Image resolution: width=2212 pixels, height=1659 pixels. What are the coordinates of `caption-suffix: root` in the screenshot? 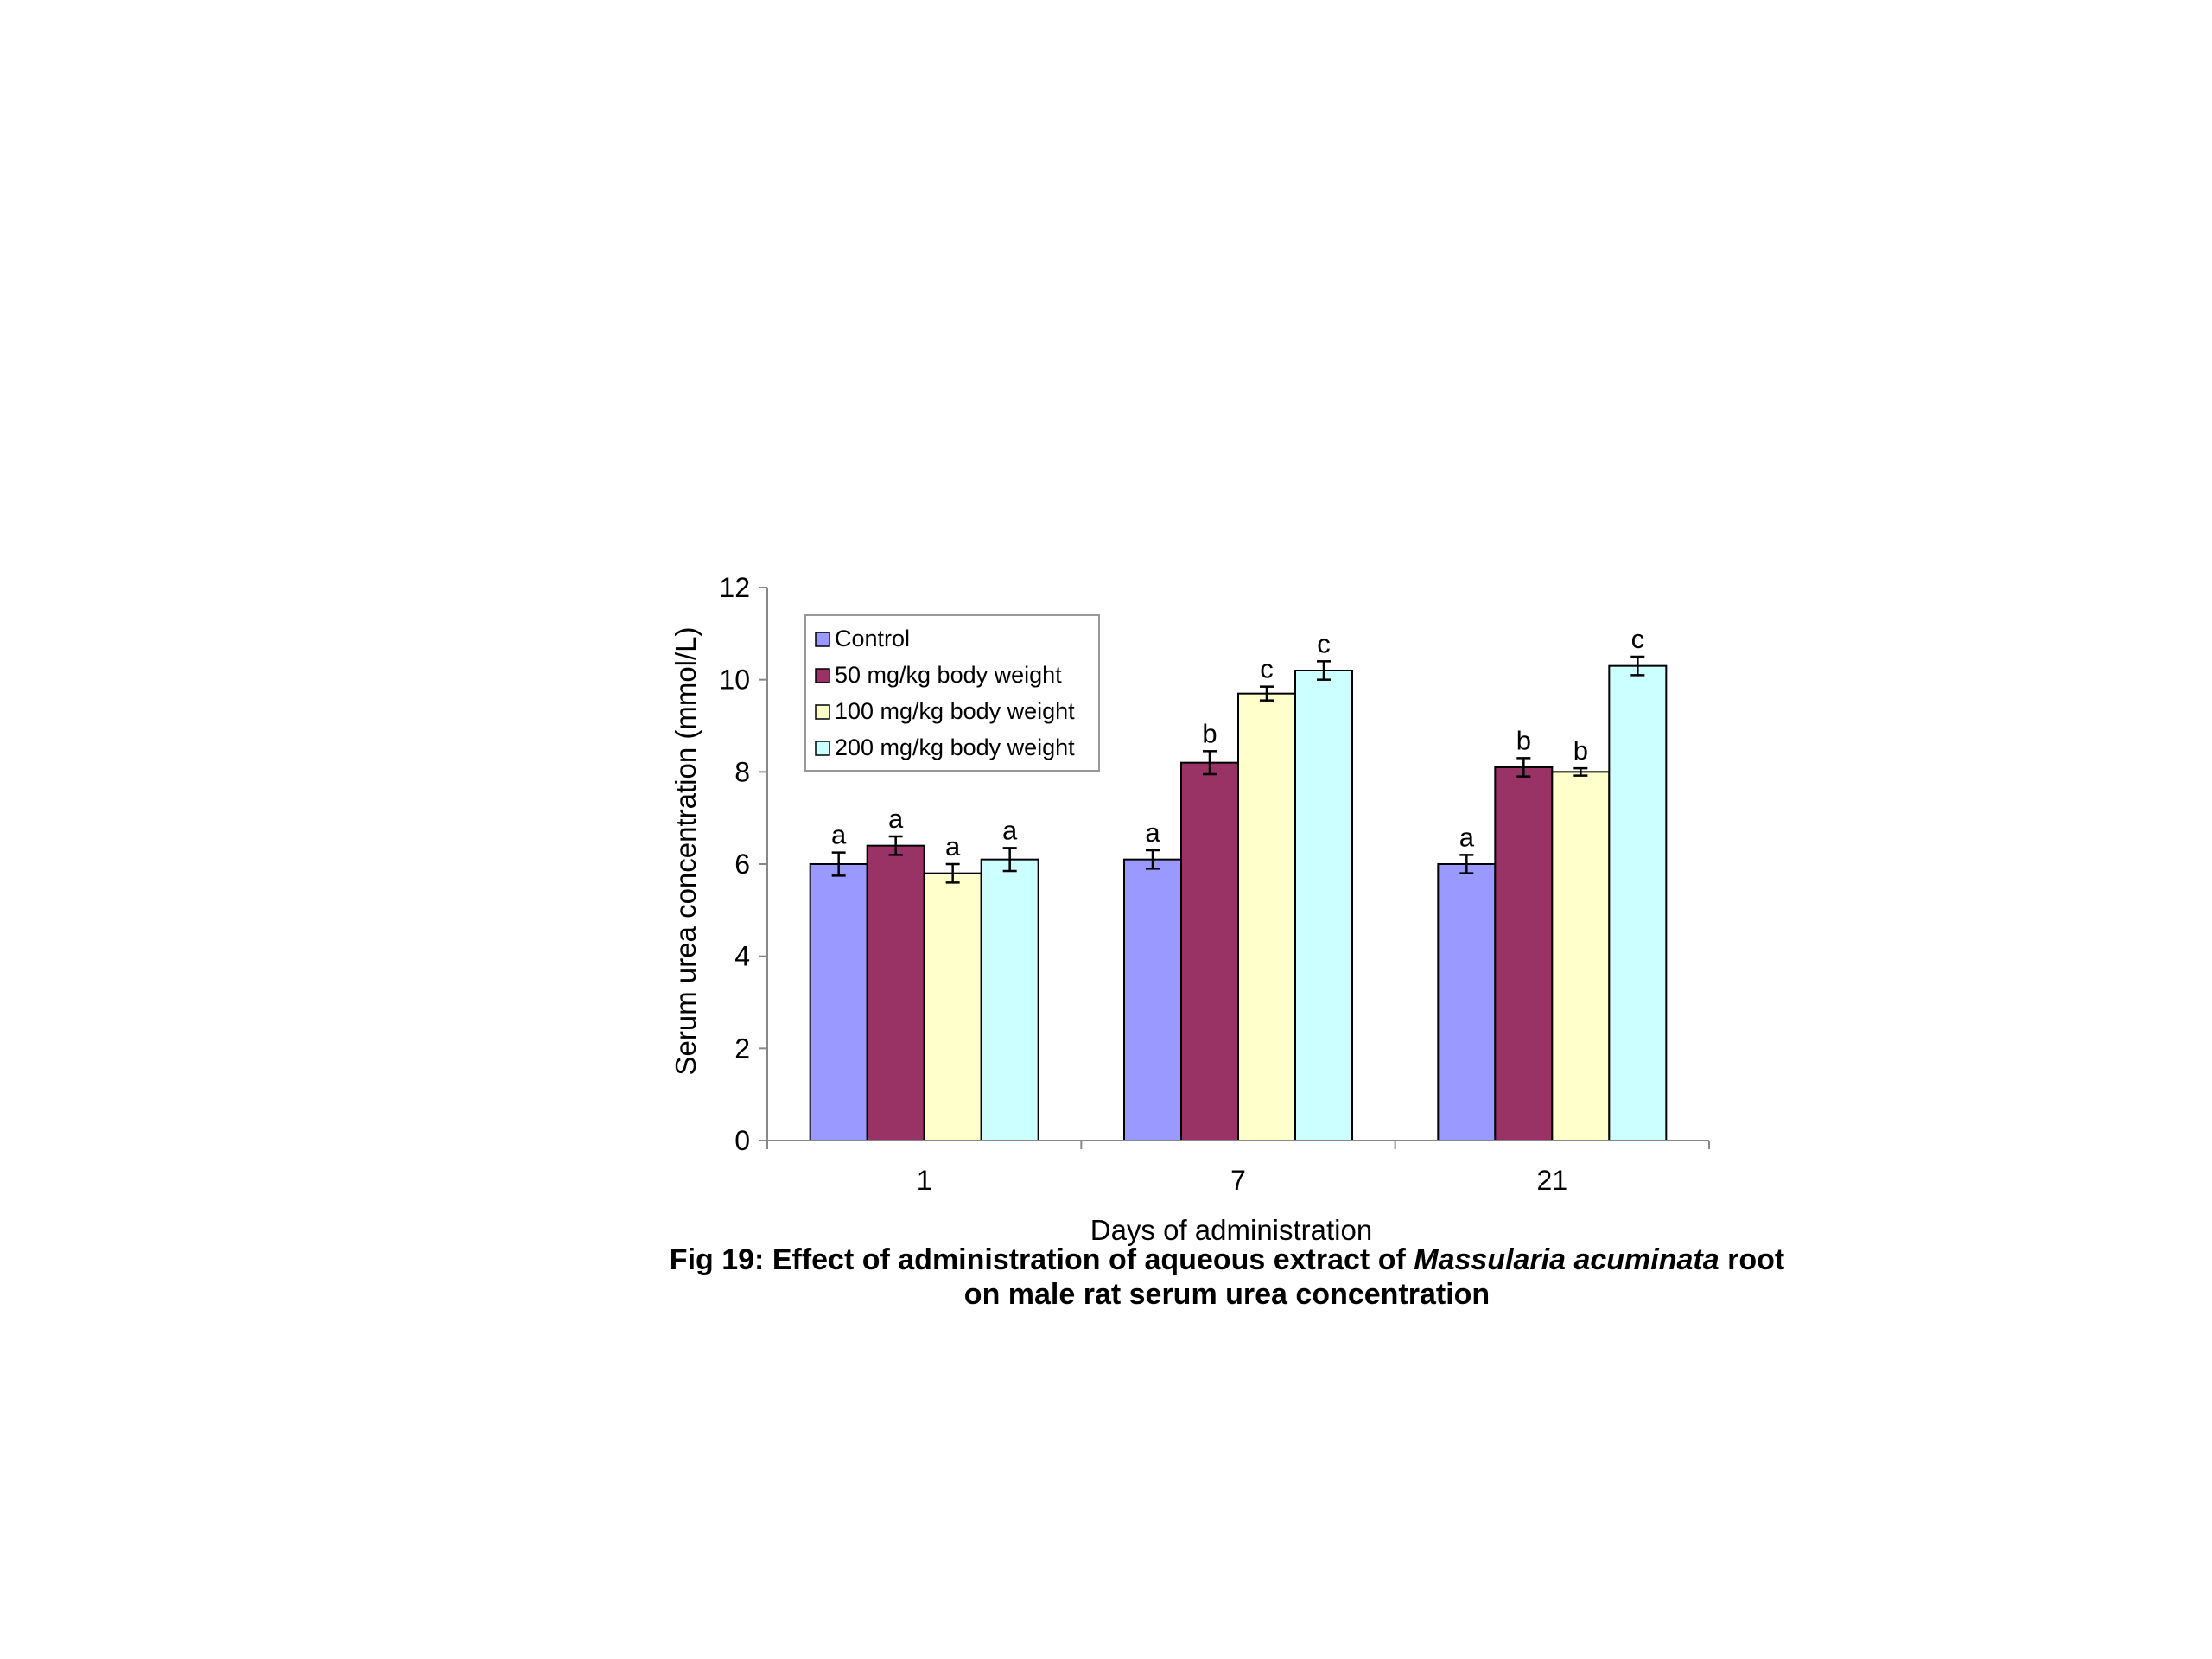 It's located at (1752, 1259).